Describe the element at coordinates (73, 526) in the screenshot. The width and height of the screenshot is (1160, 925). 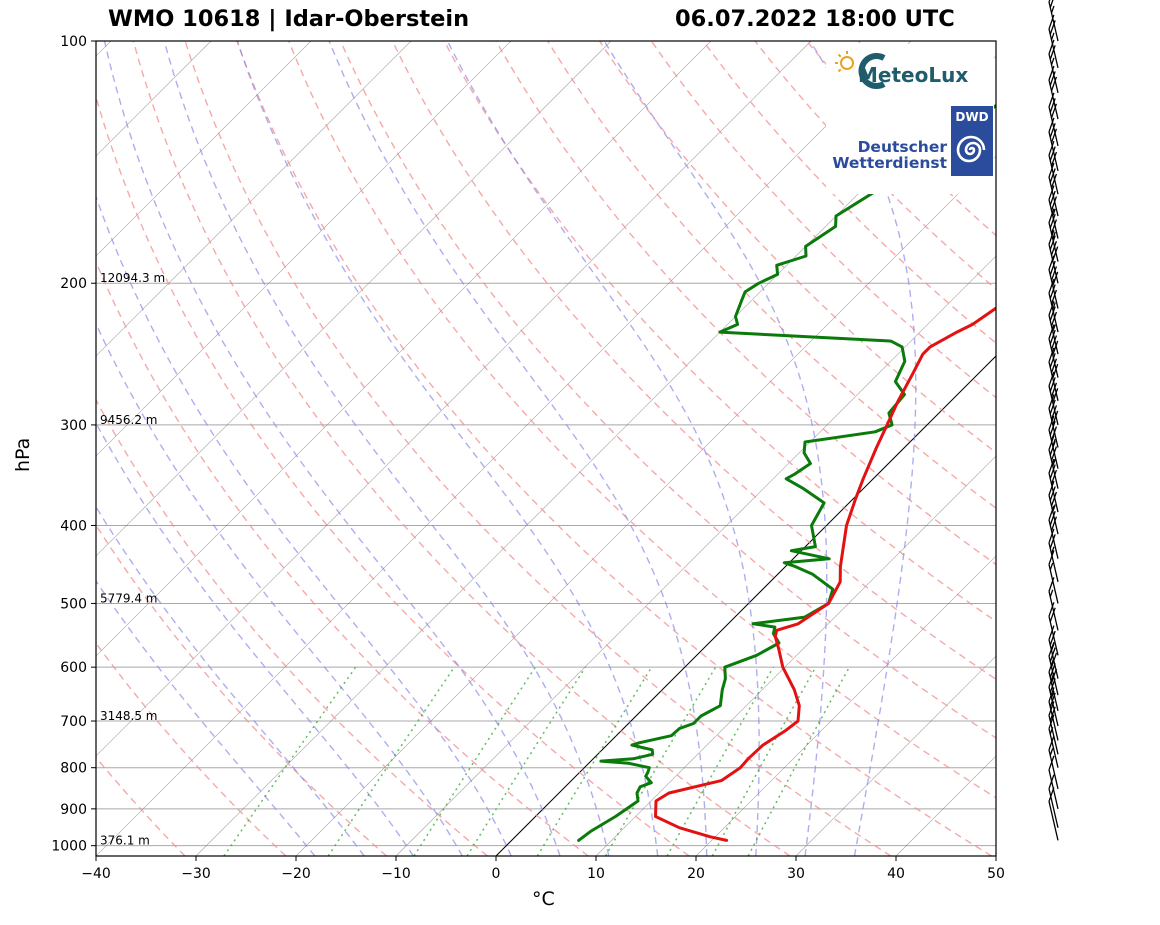
I see `y-tick-label: 400` at that location.